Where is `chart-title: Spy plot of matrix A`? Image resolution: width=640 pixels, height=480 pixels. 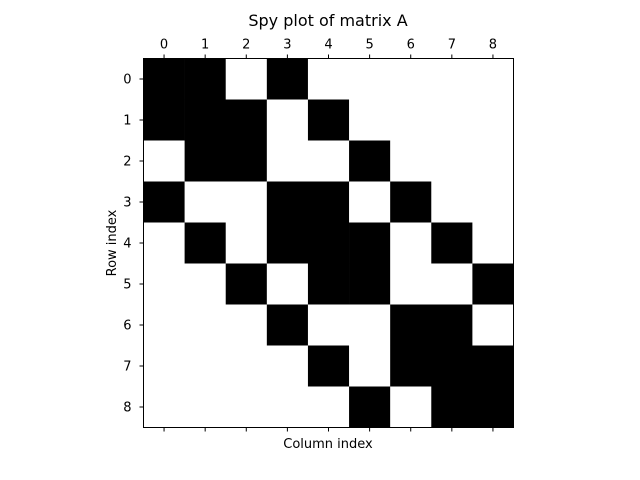 chart-title: Spy plot of matrix A is located at coordinates (327, 20).